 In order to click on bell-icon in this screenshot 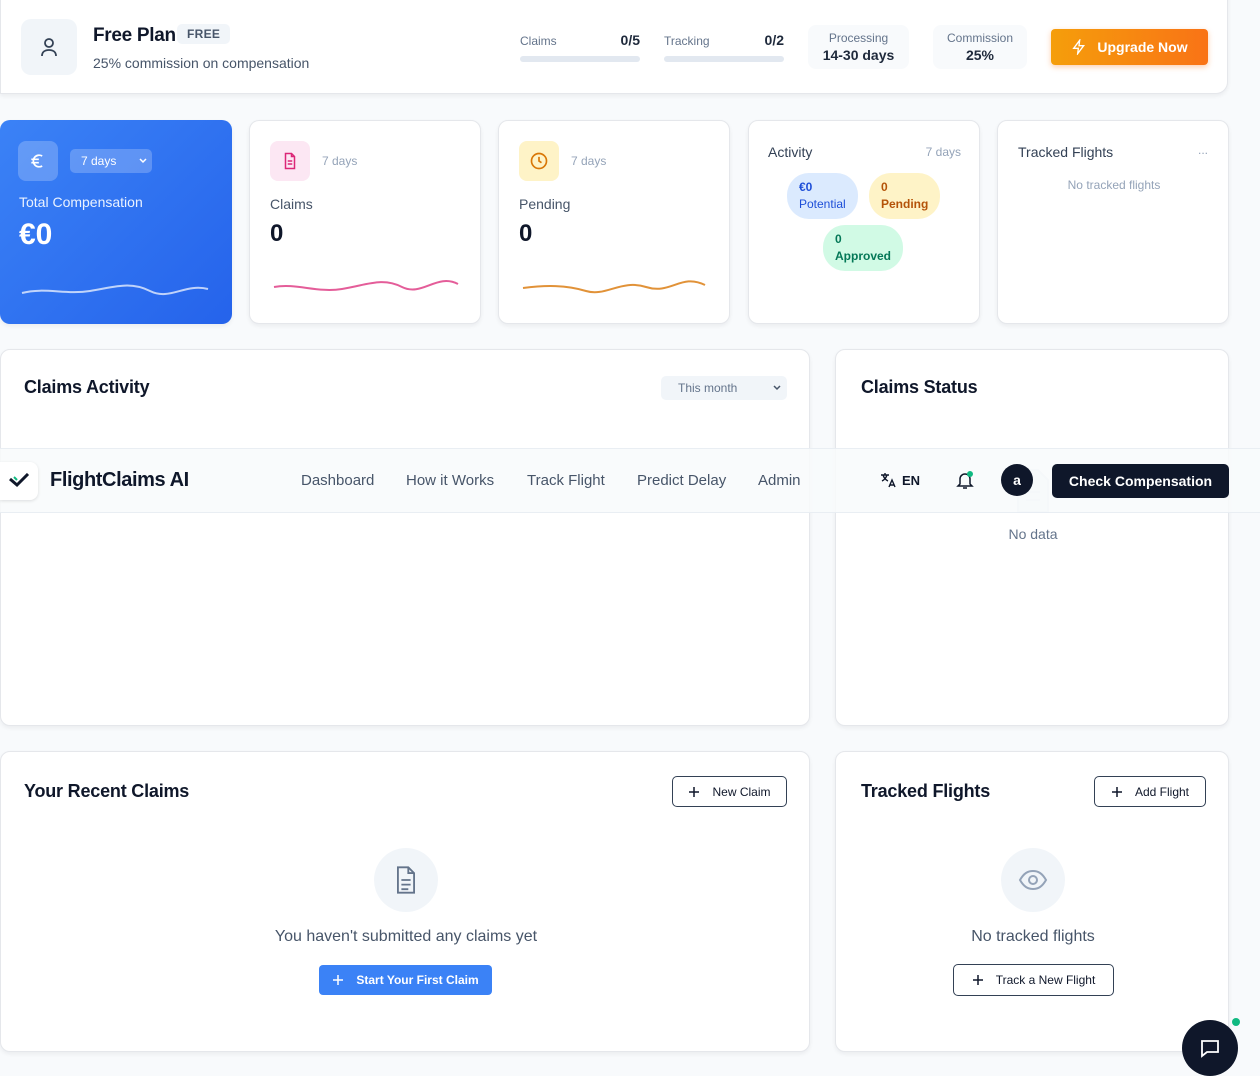, I will do `click(965, 482)`.